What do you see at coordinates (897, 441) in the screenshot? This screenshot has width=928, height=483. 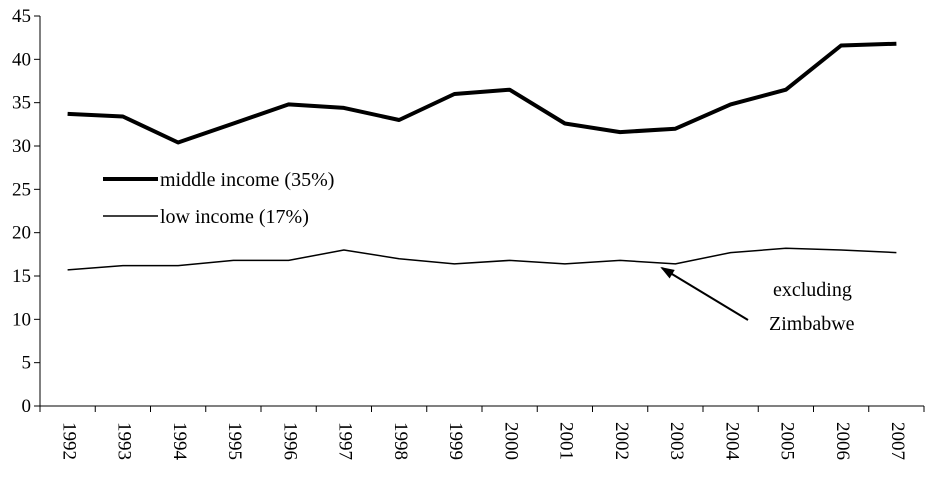 I see `x-tick-label: 2007` at bounding box center [897, 441].